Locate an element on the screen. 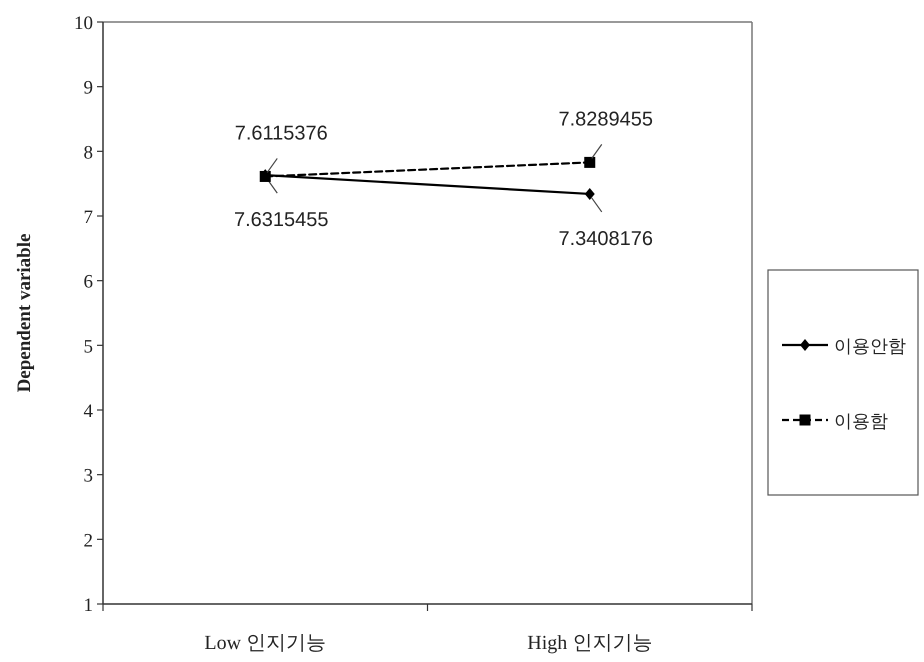 The height and width of the screenshot is (662, 924). y-tick-label: 6 is located at coordinates (88, 282).